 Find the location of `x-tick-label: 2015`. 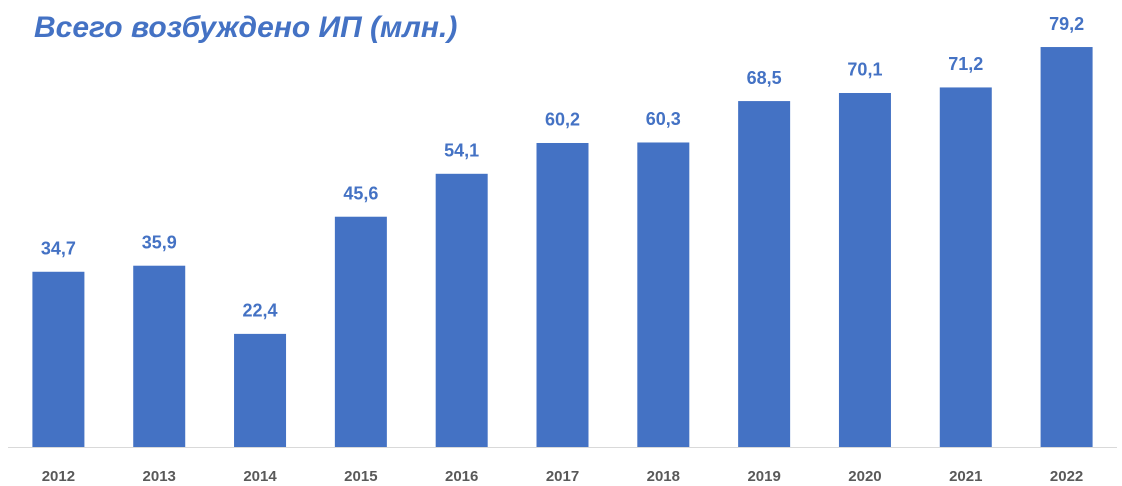

x-tick-label: 2015 is located at coordinates (360, 476).